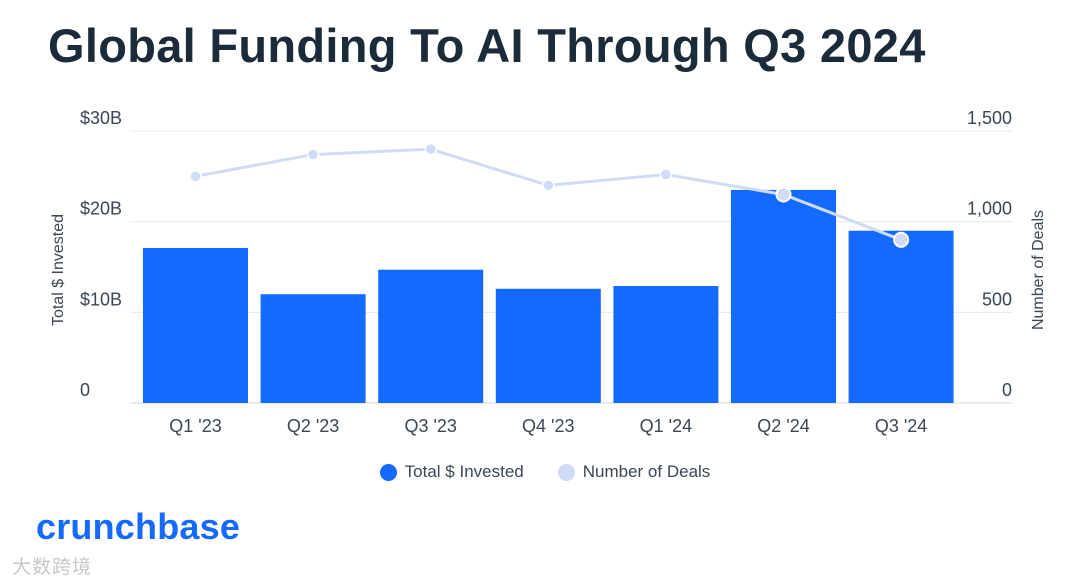 The image size is (1080, 585). I want to click on chart-title: Global Funding To AI Through Q3 2024, so click(487, 45).